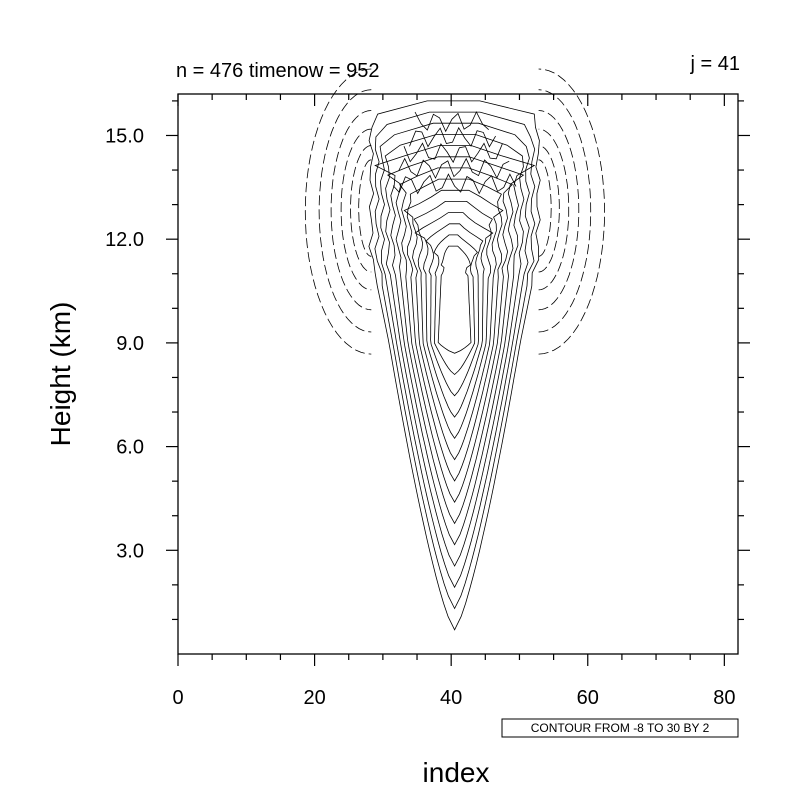 The height and width of the screenshot is (800, 800). What do you see at coordinates (130, 551) in the screenshot?
I see `y-tick-label: 3.0` at bounding box center [130, 551].